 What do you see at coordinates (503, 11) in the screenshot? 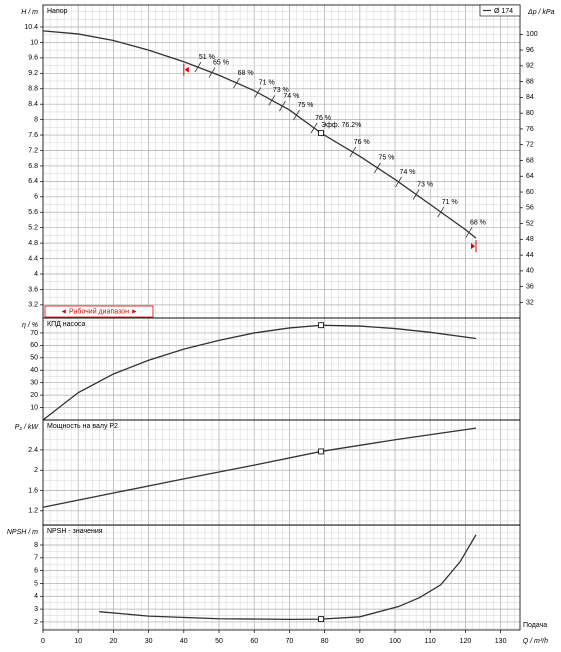
I see `legend-label: Ø 174` at bounding box center [503, 11].